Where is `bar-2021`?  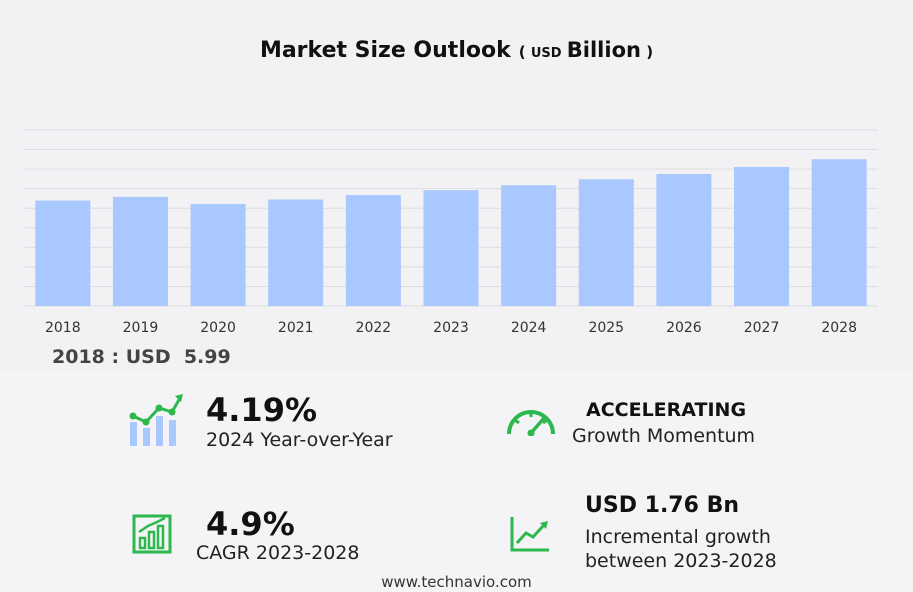
bar-2021 is located at coordinates (296, 252).